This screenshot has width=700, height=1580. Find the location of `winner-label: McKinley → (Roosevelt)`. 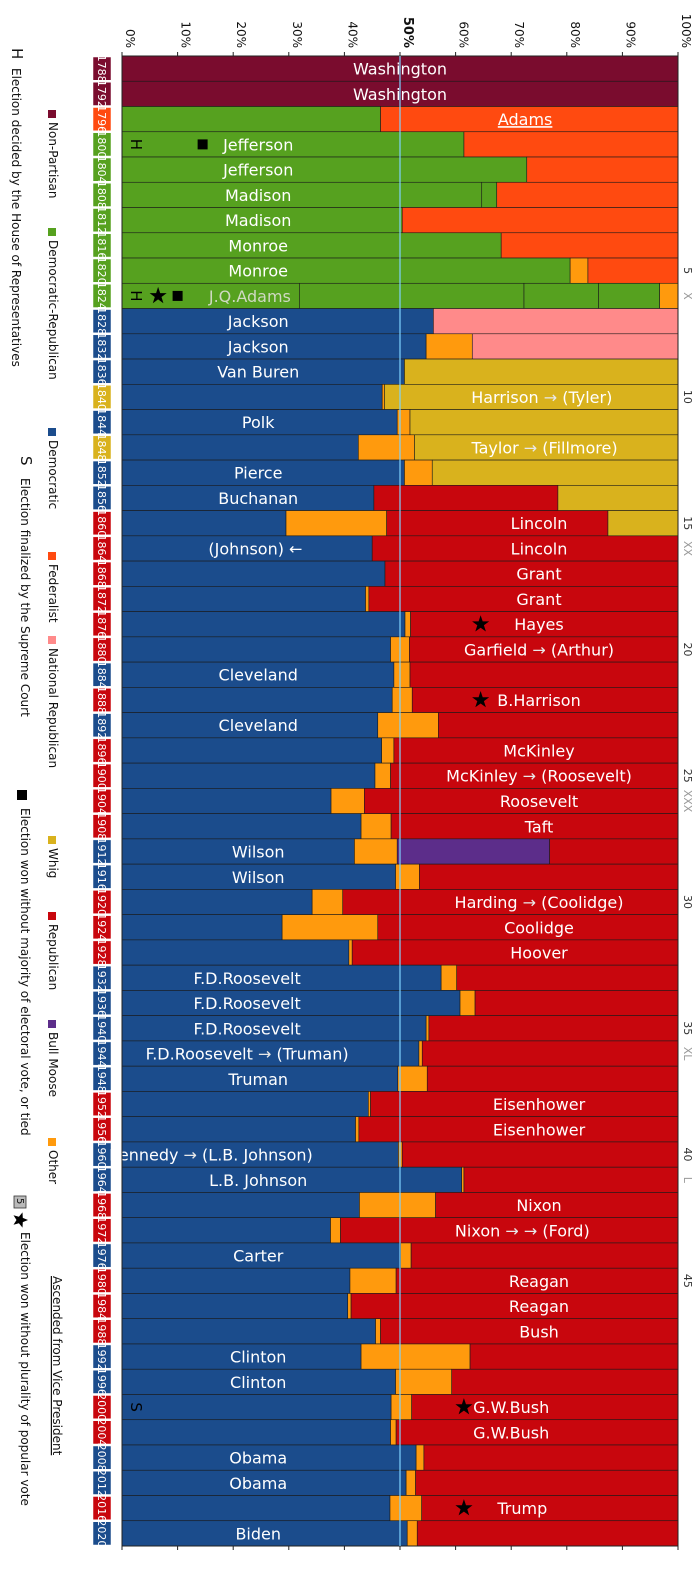

winner-label: McKinley → (Roosevelt) is located at coordinates (539, 776).